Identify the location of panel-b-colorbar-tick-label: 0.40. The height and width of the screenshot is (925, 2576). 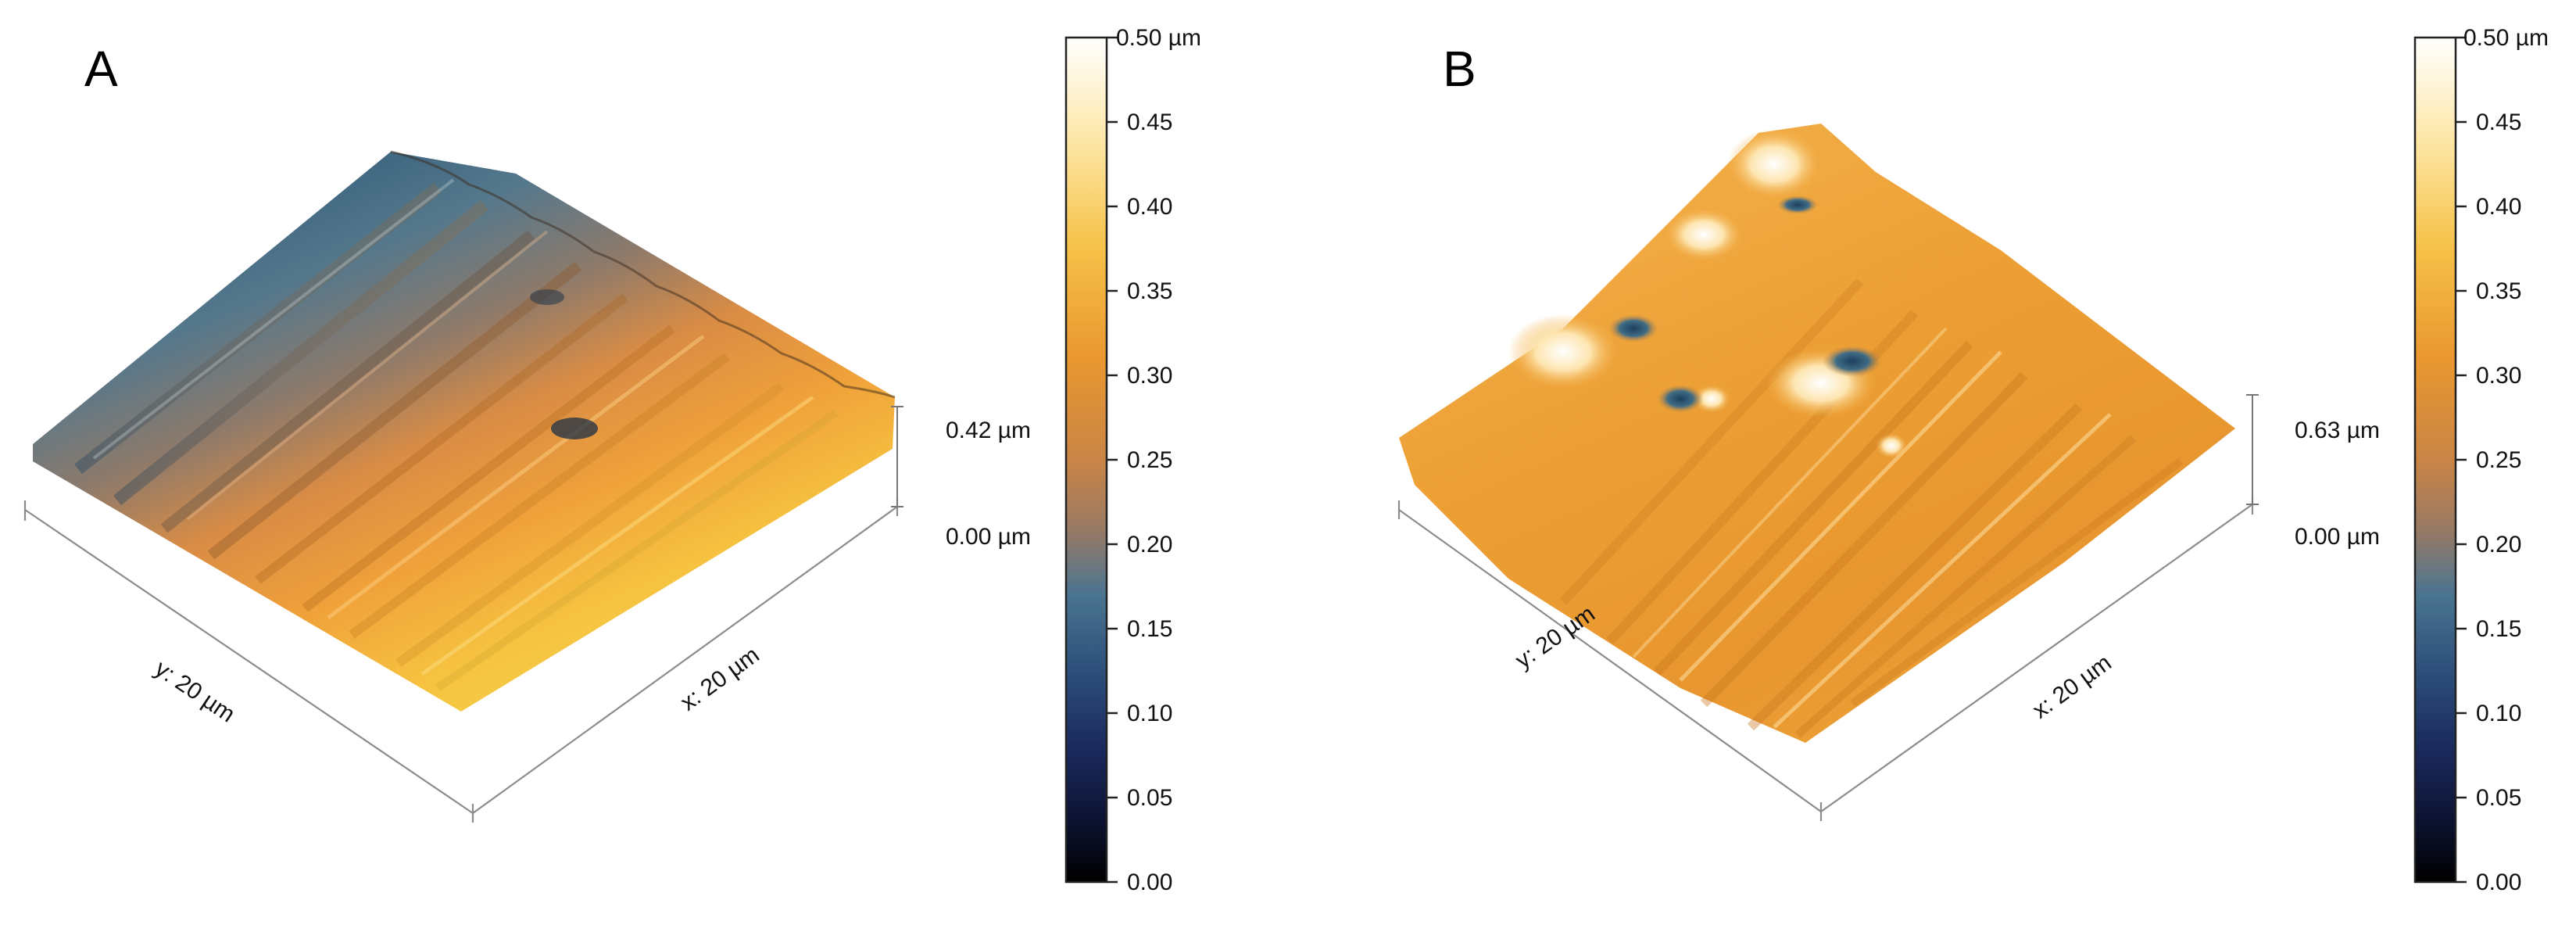
(2498, 207).